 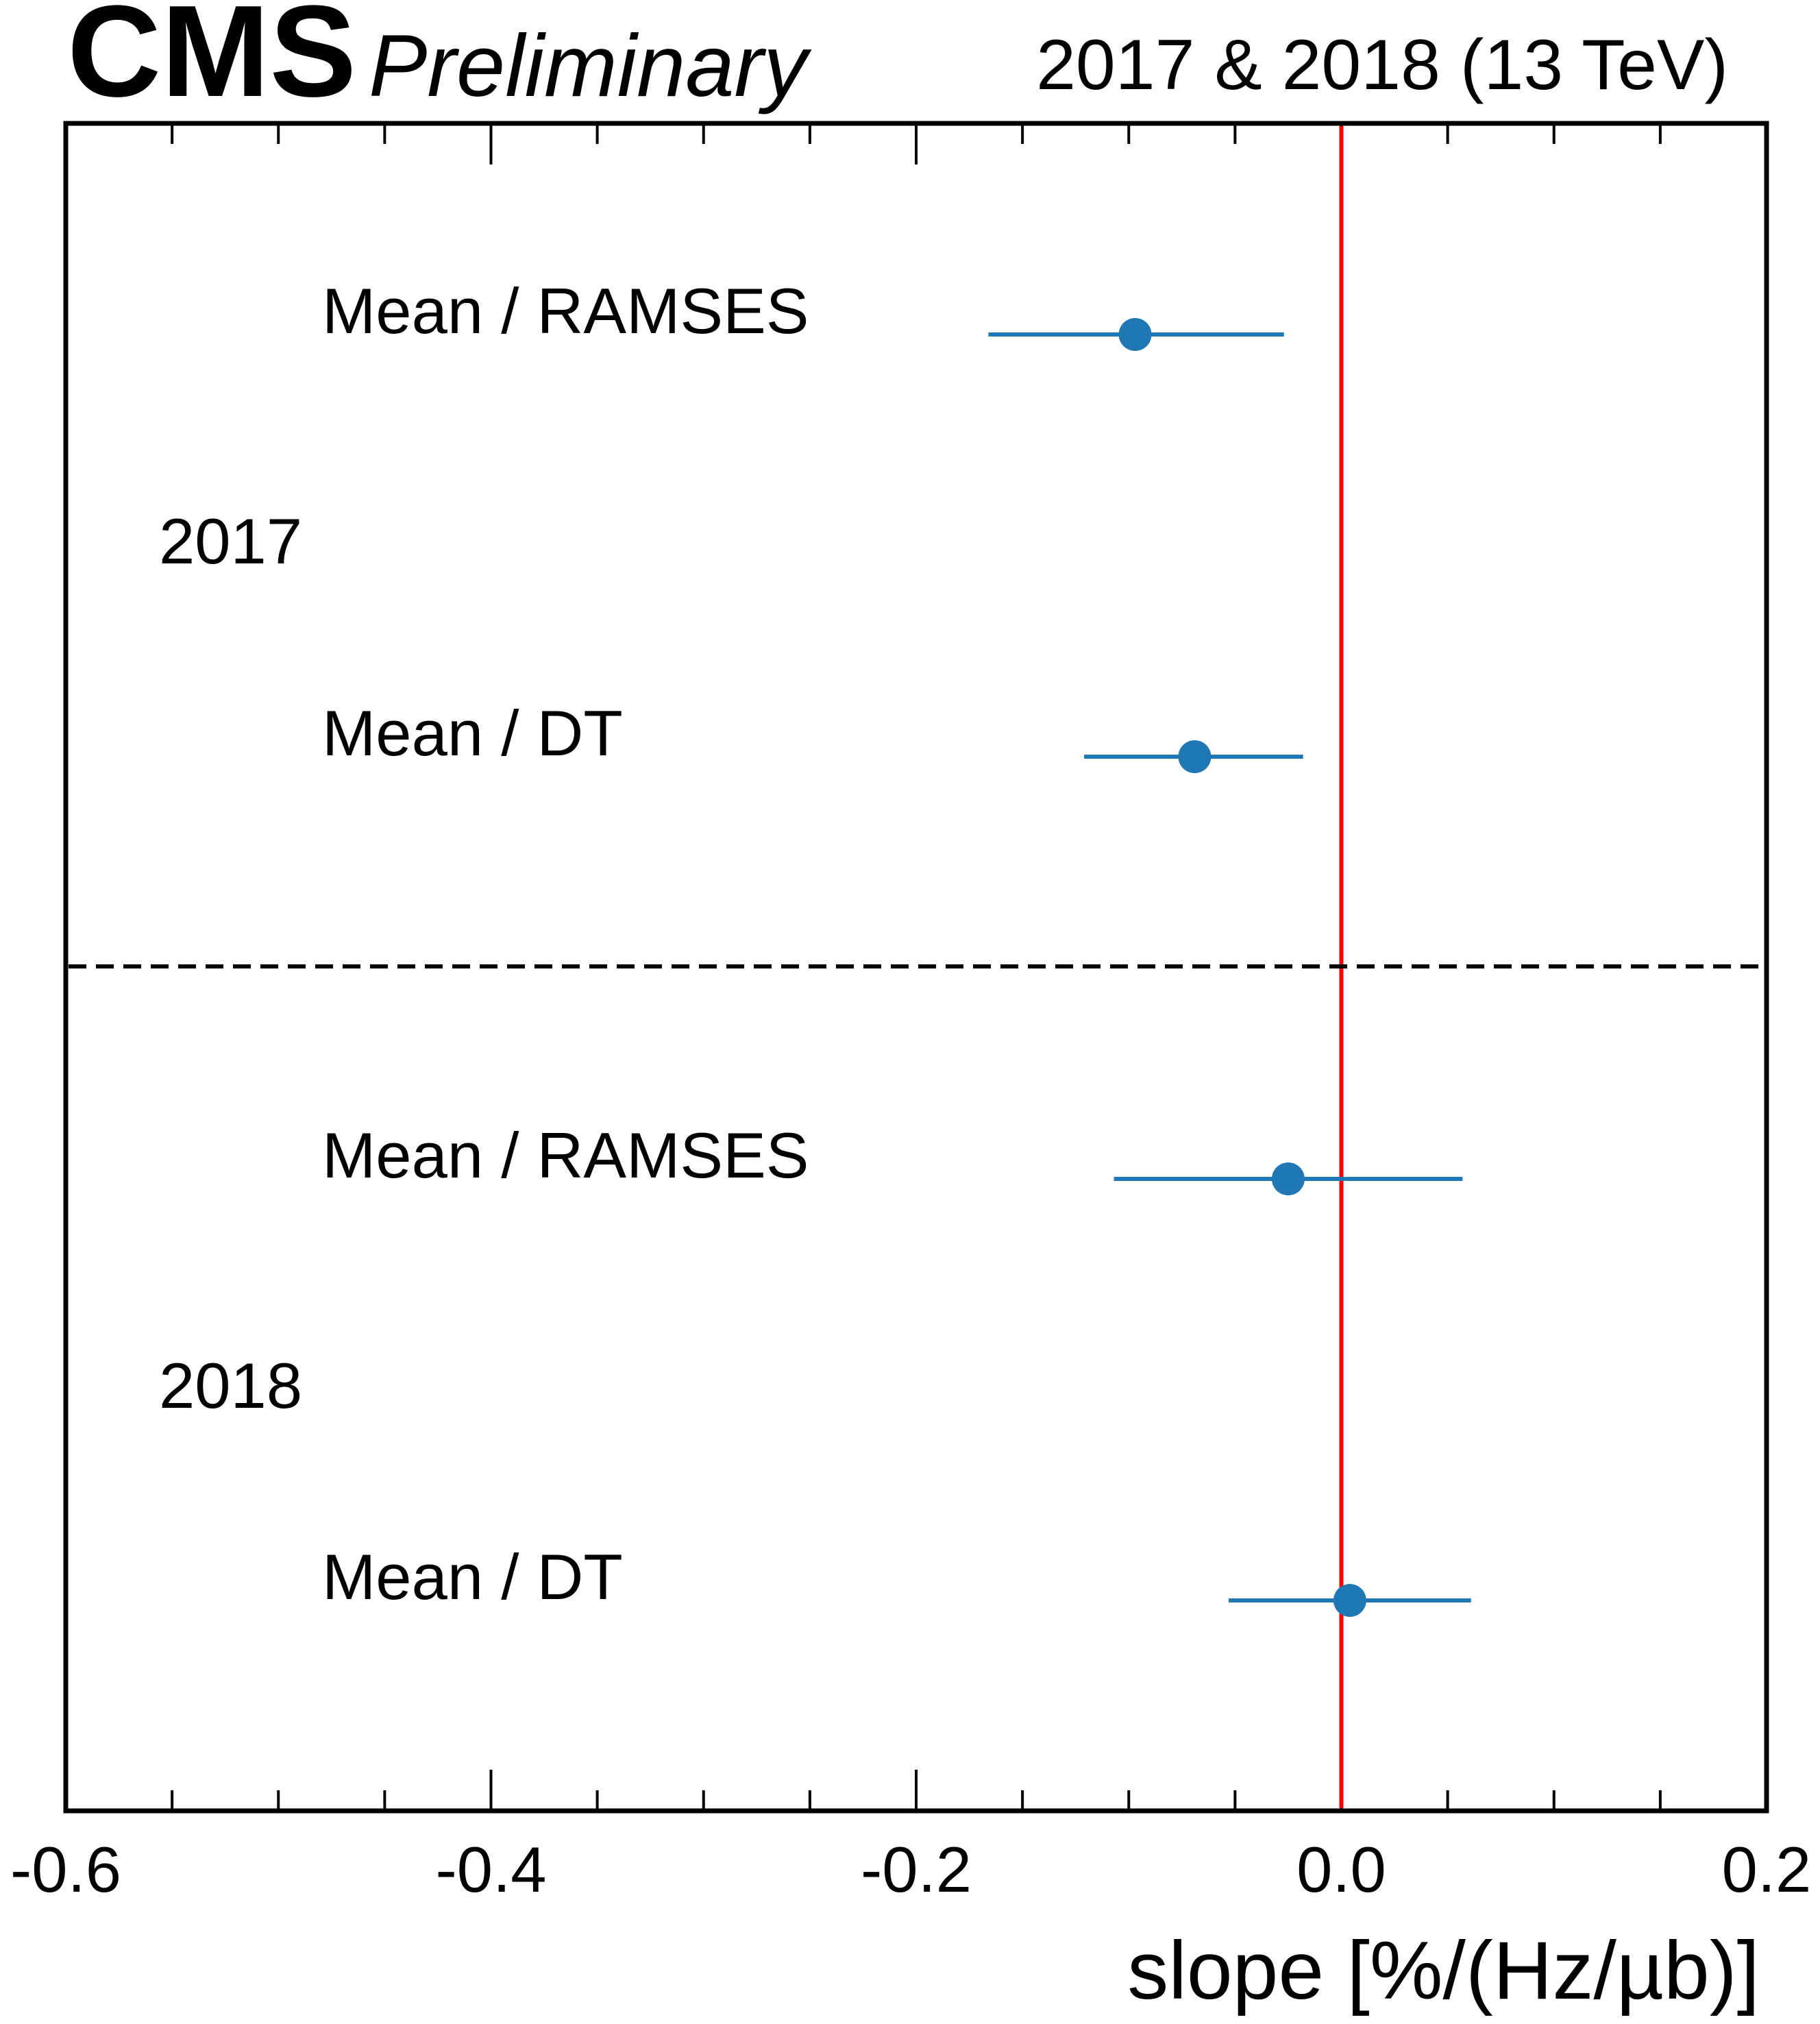 I want to click on x-tick-label: 0.2, so click(x=1767, y=1869).